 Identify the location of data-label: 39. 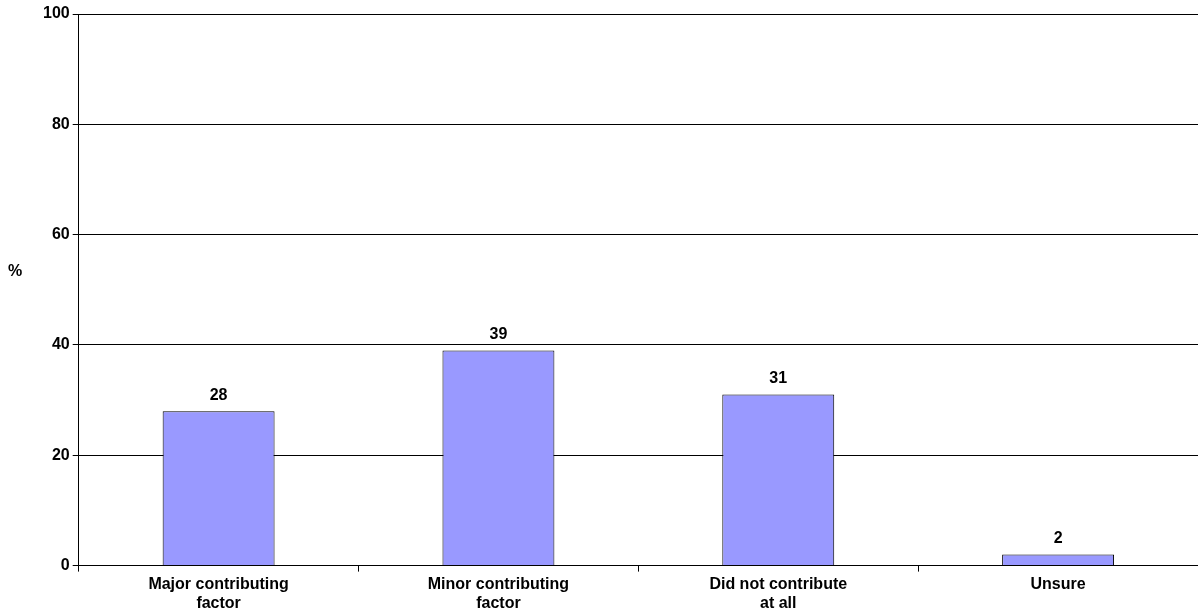
(498, 333).